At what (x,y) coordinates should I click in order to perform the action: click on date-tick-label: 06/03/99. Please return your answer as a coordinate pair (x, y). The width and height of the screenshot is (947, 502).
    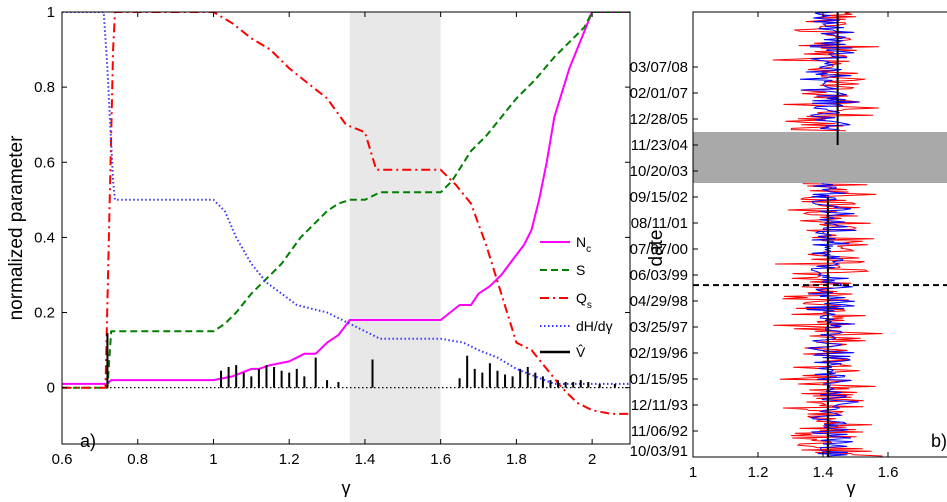
    Looking at the image, I should click on (659, 275).